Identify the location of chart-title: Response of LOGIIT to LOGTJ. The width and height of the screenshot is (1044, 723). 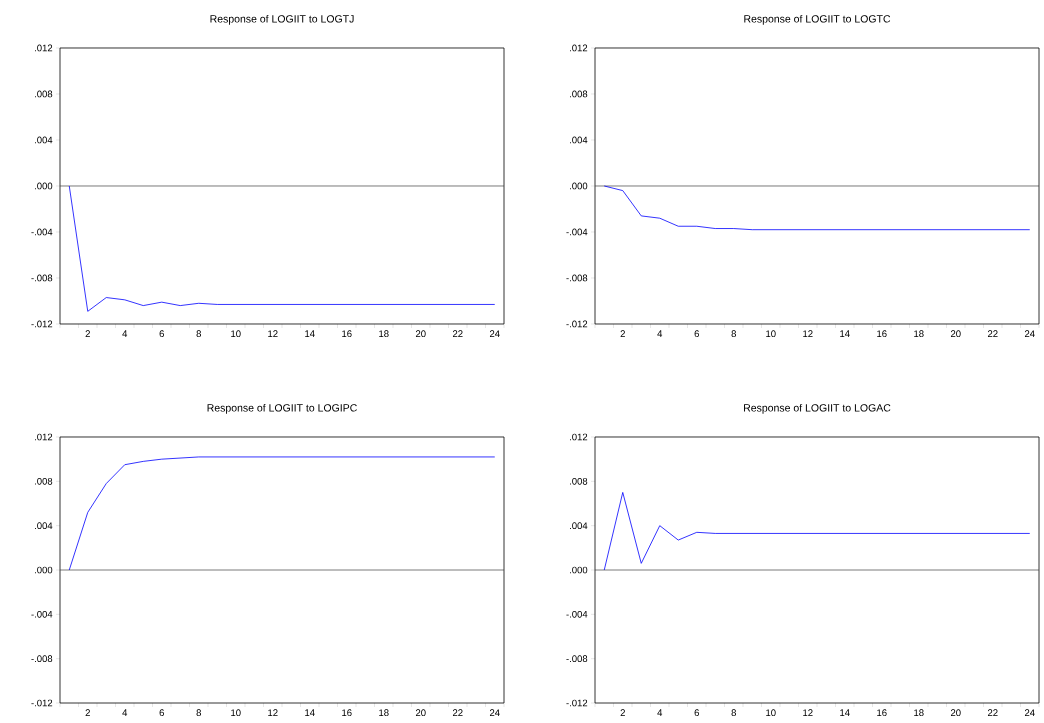
(282, 19).